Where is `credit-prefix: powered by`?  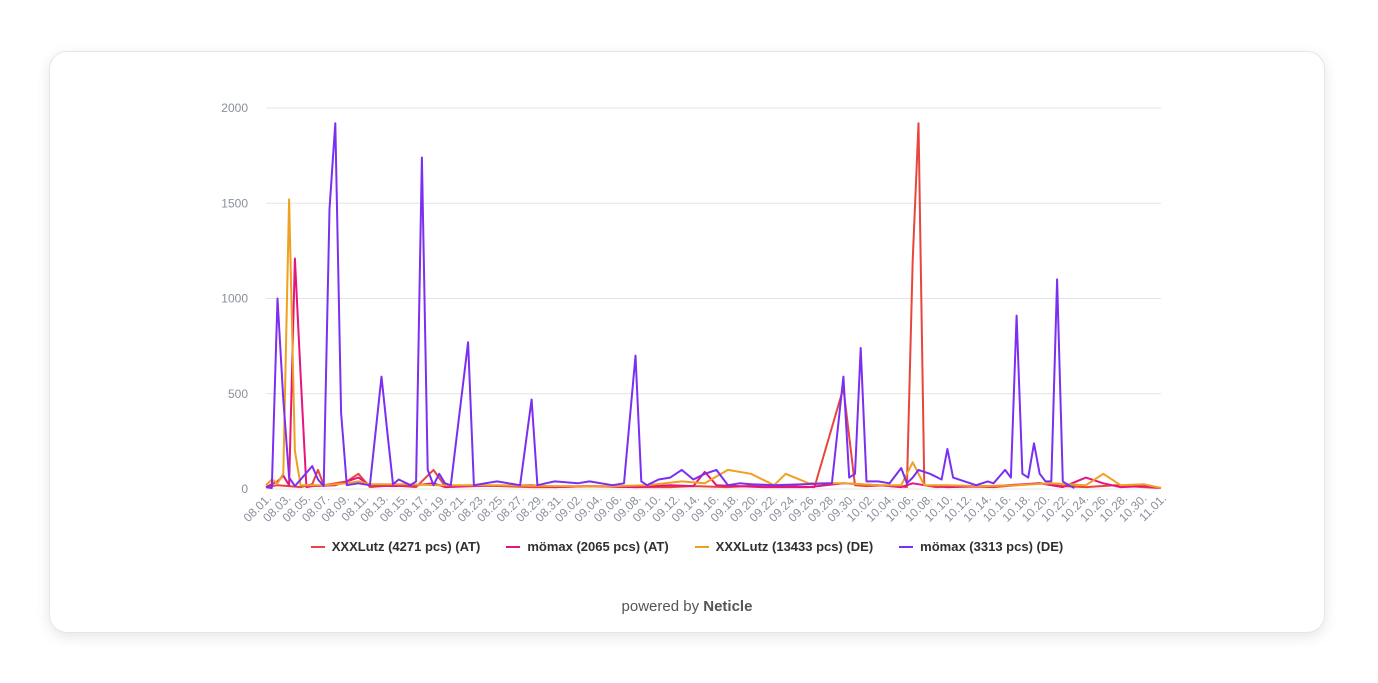
credit-prefix: powered by is located at coordinates (662, 606).